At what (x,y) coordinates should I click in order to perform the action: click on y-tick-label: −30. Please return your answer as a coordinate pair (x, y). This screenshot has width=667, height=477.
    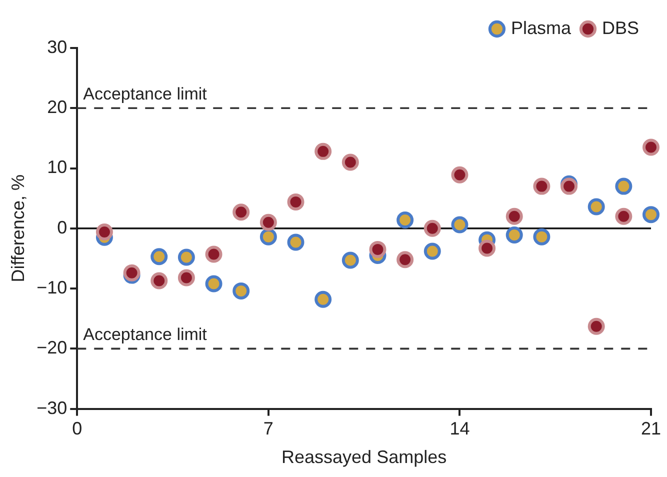
    Looking at the image, I should click on (52, 408).